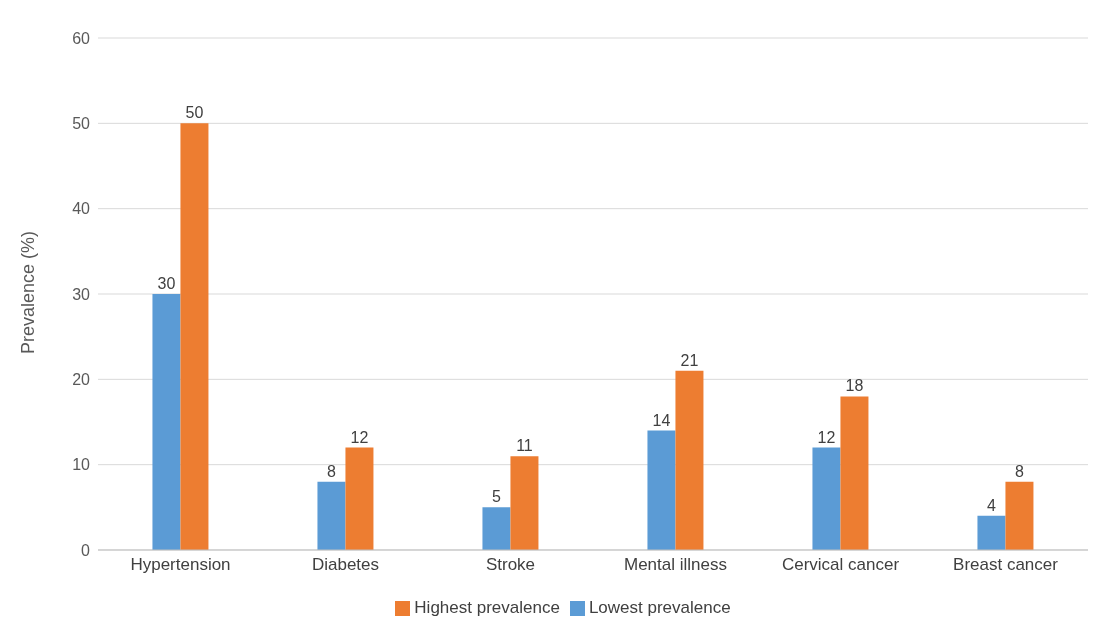 The width and height of the screenshot is (1108, 637). I want to click on data-label: 30, so click(166, 283).